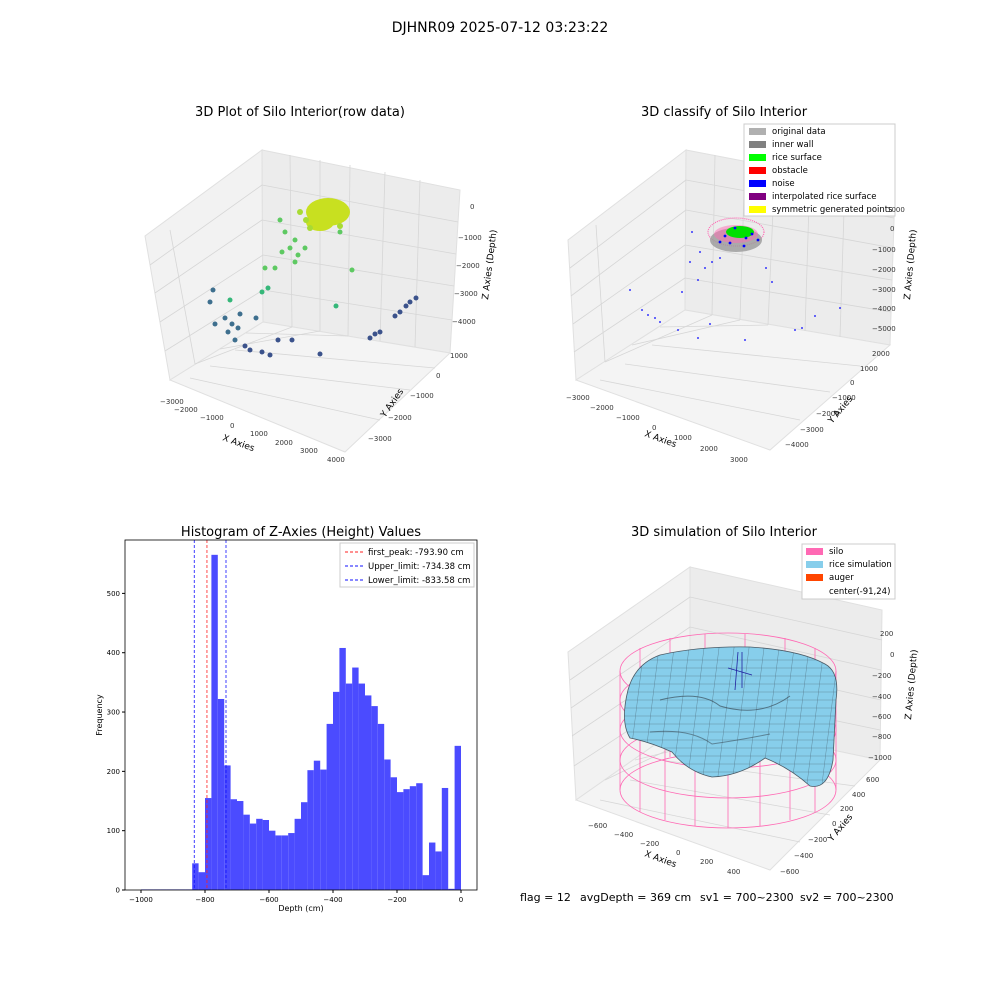  What do you see at coordinates (881, 354) in the screenshot?
I see `cls-ytick-6: 2000` at bounding box center [881, 354].